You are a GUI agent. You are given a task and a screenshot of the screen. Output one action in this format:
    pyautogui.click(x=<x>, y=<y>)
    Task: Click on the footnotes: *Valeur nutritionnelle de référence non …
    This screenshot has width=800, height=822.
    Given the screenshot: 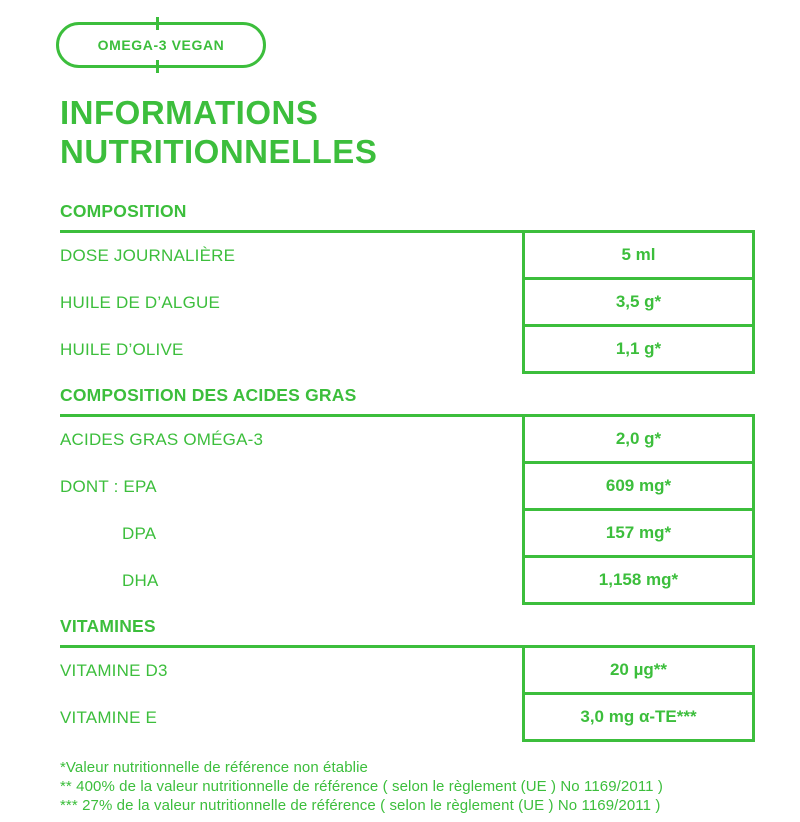 What is the action you would take?
    pyautogui.click(x=407, y=786)
    